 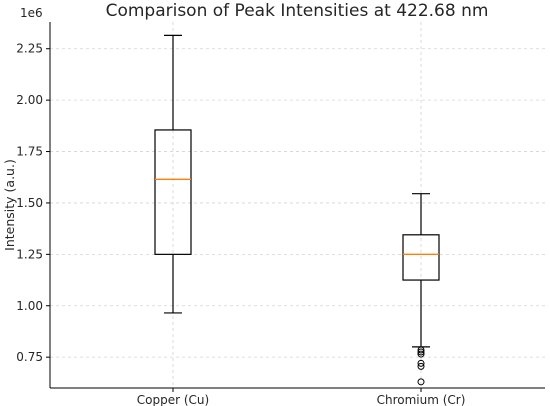 What do you see at coordinates (29, 49) in the screenshot?
I see `y-tick-label: 2.25` at bounding box center [29, 49].